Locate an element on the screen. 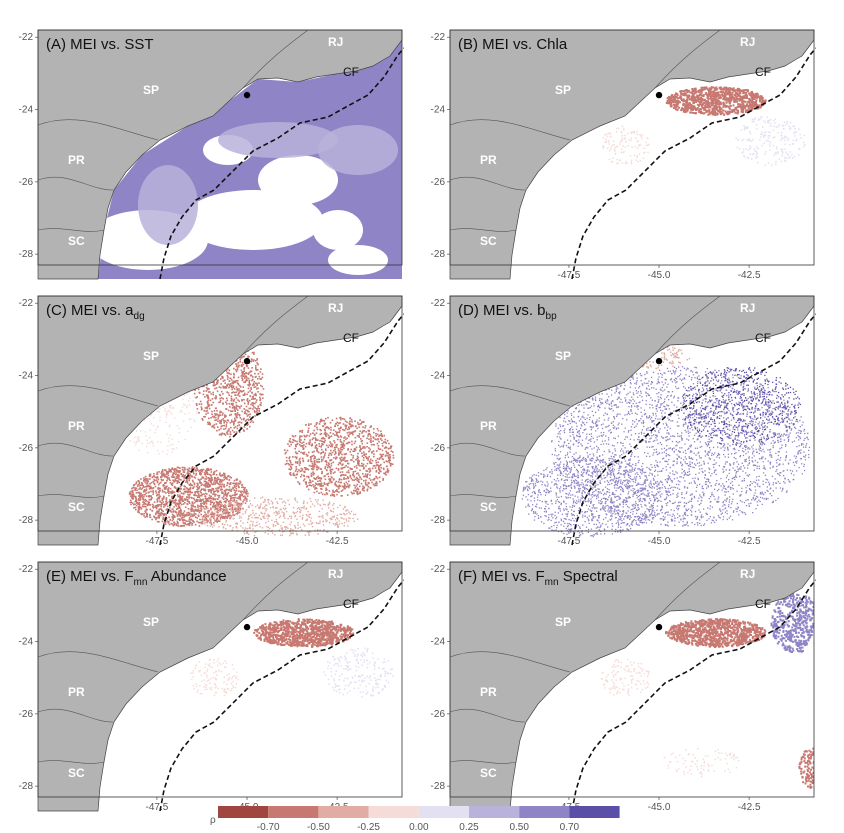  legend-label: 0.25 is located at coordinates (469, 827).